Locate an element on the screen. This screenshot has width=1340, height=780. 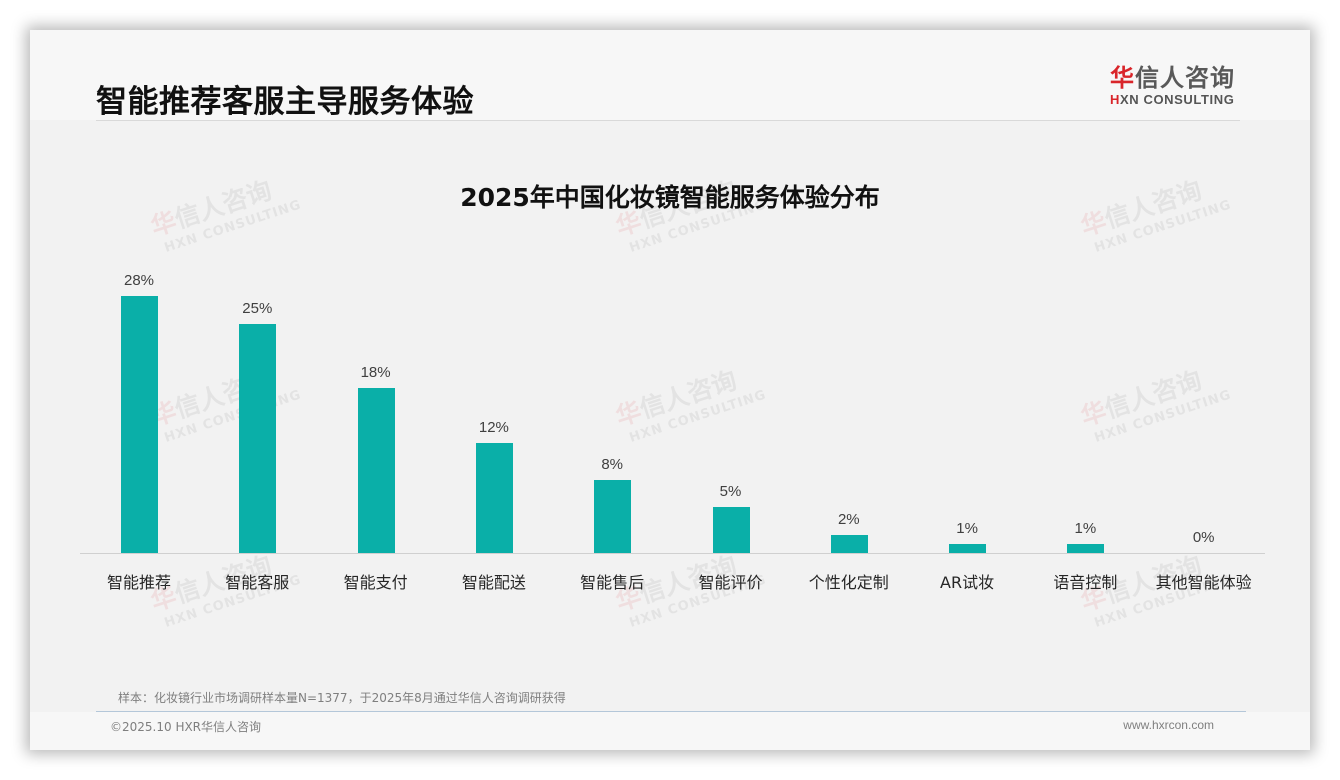
logo-cn-text: 信人咨询 is located at coordinates (1185, 78).